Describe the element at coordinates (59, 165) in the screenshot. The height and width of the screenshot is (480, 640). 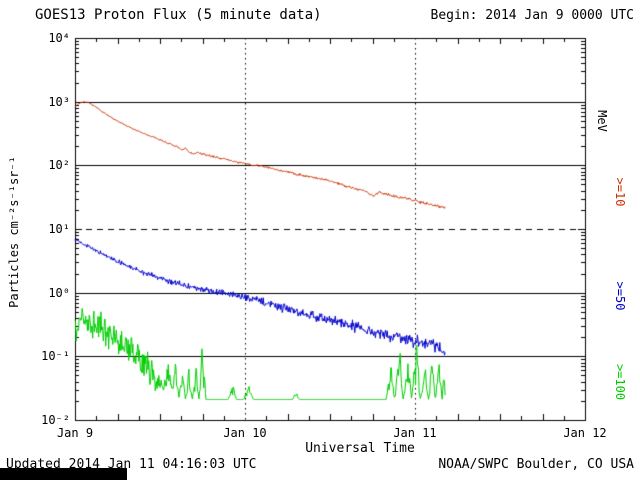
I see `y-tick-label: 10²` at that location.